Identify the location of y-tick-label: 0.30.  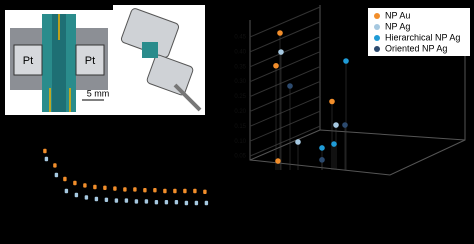
(240, 82).